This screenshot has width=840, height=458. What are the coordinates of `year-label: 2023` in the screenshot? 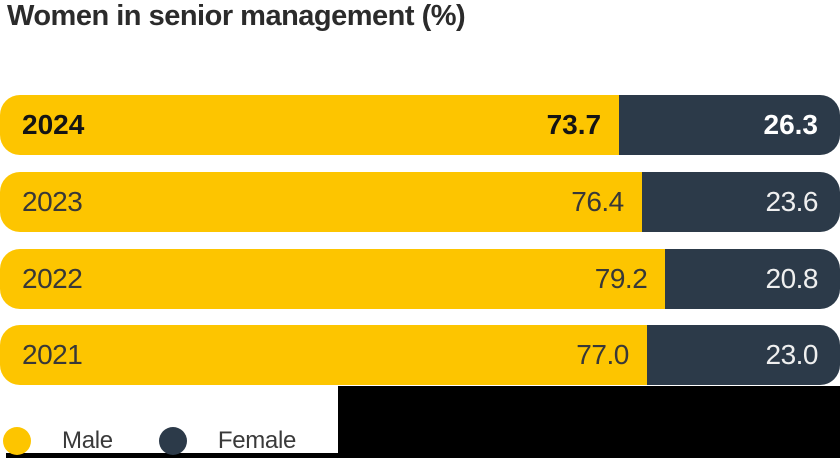 It's located at (52, 201).